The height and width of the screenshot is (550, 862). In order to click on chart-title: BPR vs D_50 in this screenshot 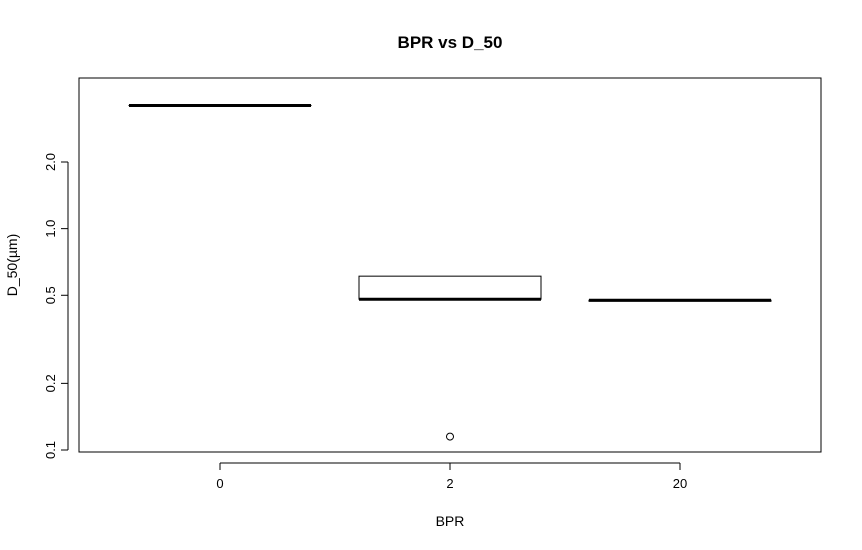, I will do `click(450, 42)`.